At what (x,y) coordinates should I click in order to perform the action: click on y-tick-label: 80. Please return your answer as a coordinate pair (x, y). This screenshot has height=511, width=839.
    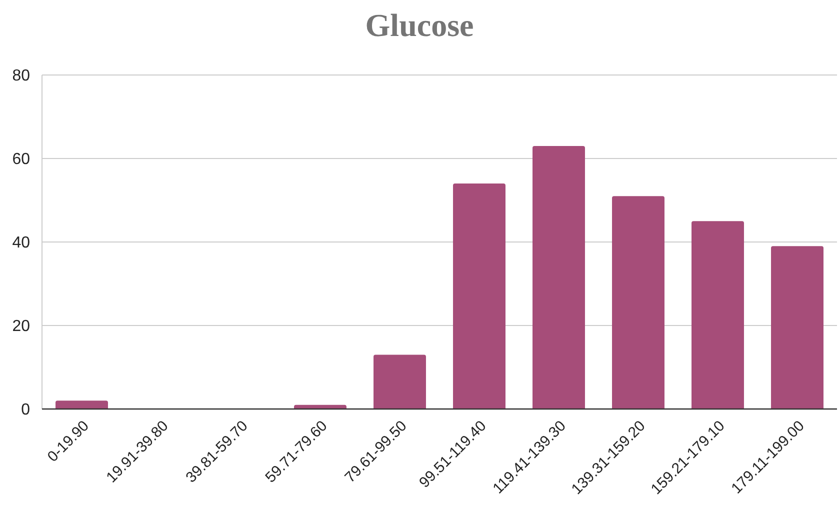
    Looking at the image, I should click on (21, 76).